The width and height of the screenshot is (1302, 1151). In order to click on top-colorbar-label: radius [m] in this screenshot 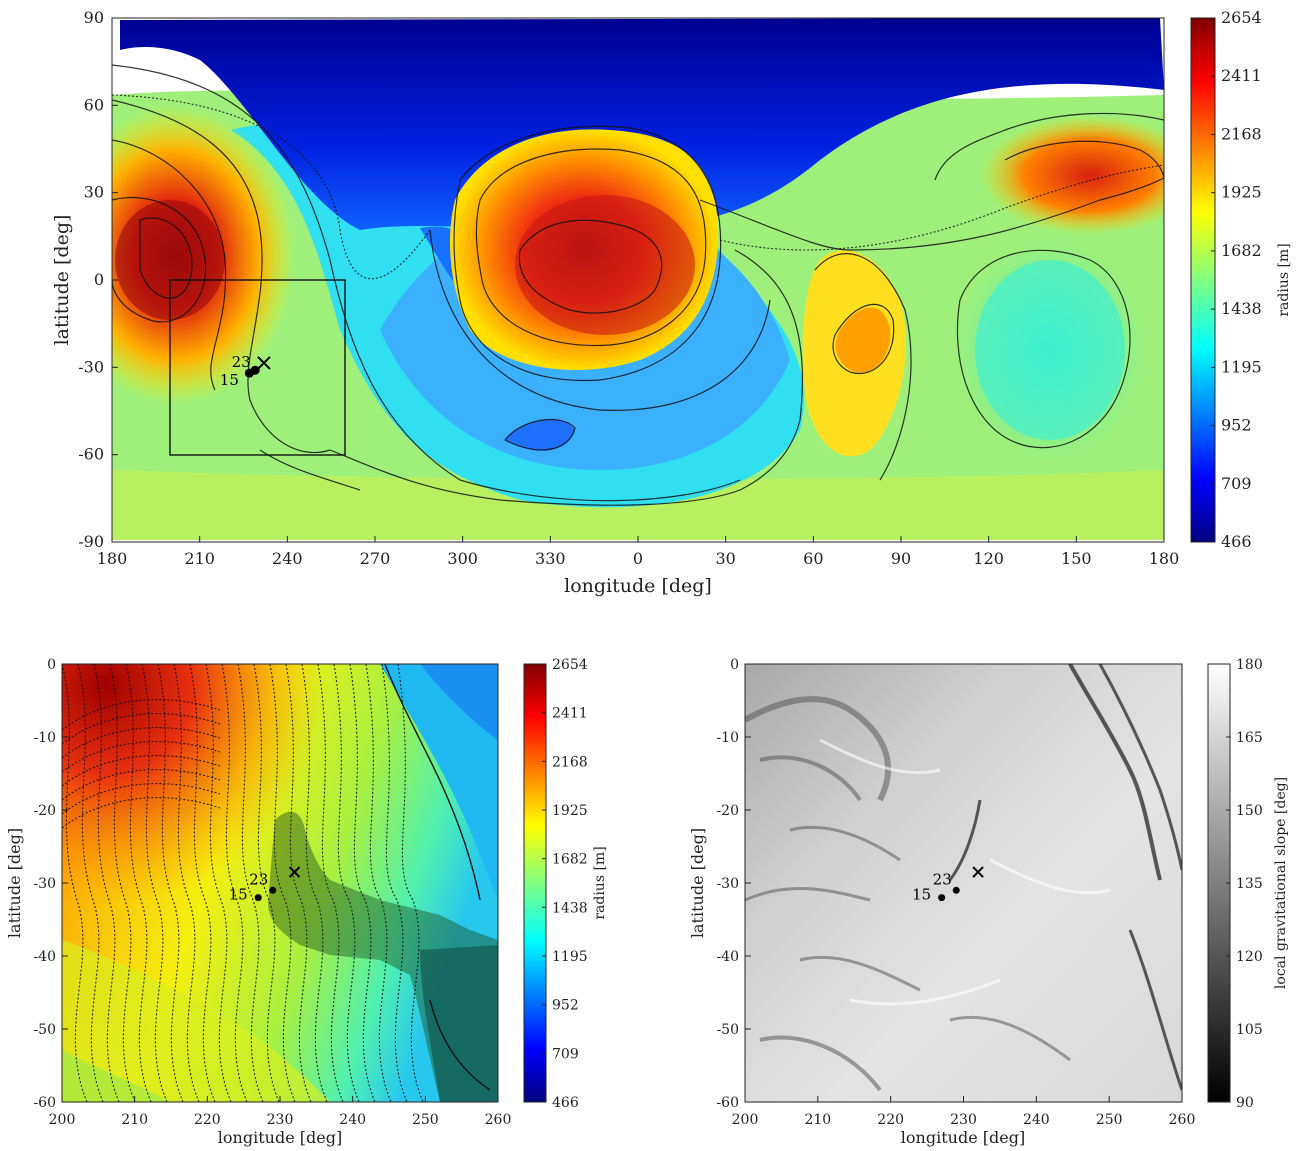, I will do `click(1284, 279)`.